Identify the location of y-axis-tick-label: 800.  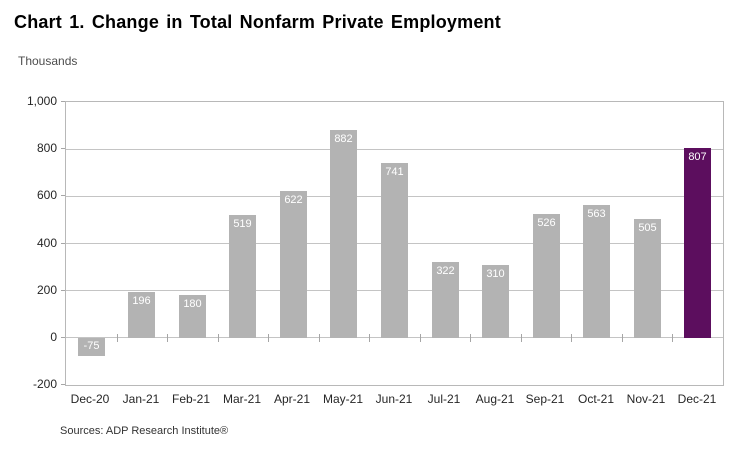
(46, 148).